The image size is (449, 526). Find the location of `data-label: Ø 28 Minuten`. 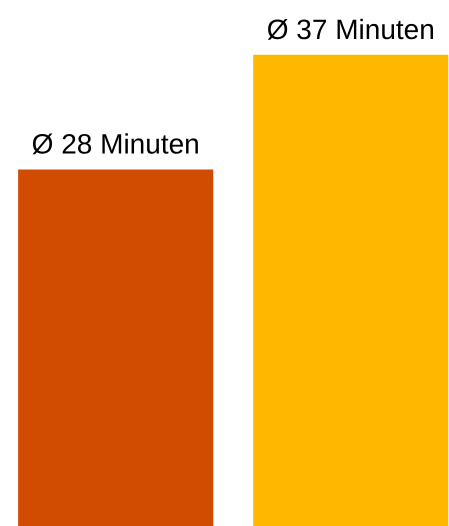

data-label: Ø 28 Minuten is located at coordinates (116, 144).